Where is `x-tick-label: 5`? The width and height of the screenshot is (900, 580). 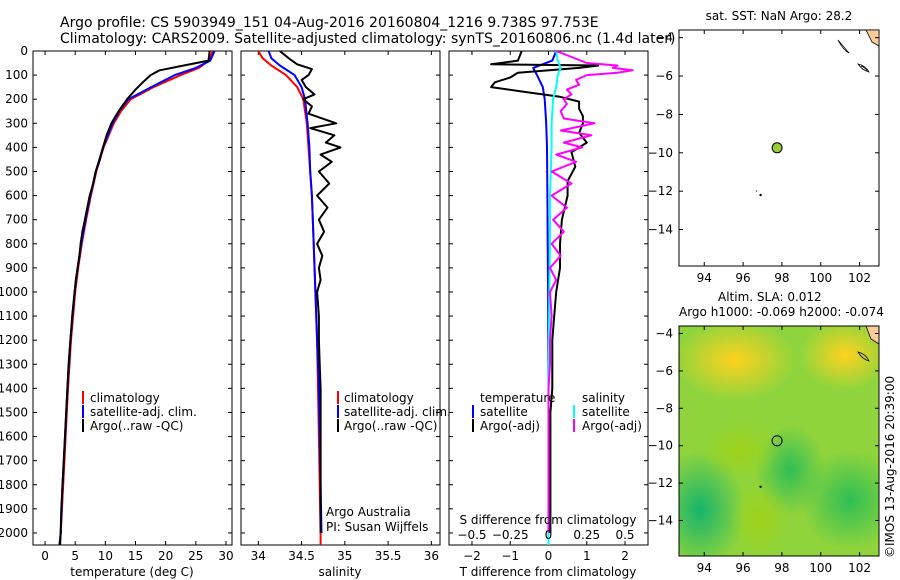
x-tick-label: 5 is located at coordinates (75, 556).